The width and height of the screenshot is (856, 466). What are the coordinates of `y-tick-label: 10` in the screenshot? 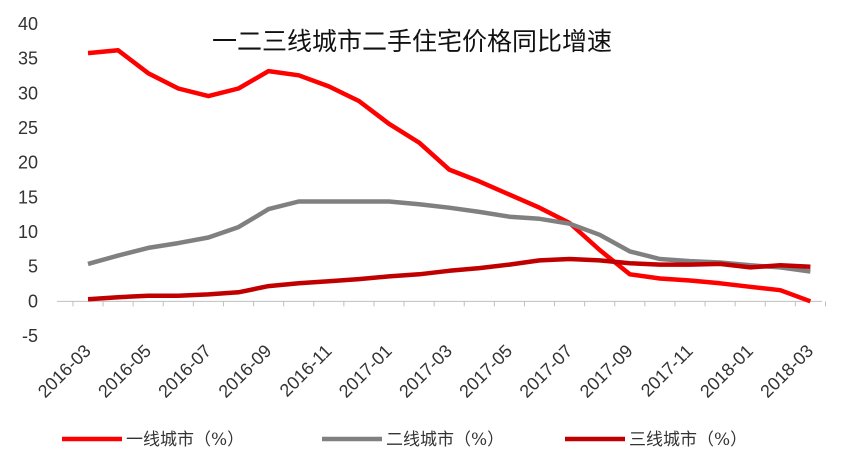 It's located at (28, 232).